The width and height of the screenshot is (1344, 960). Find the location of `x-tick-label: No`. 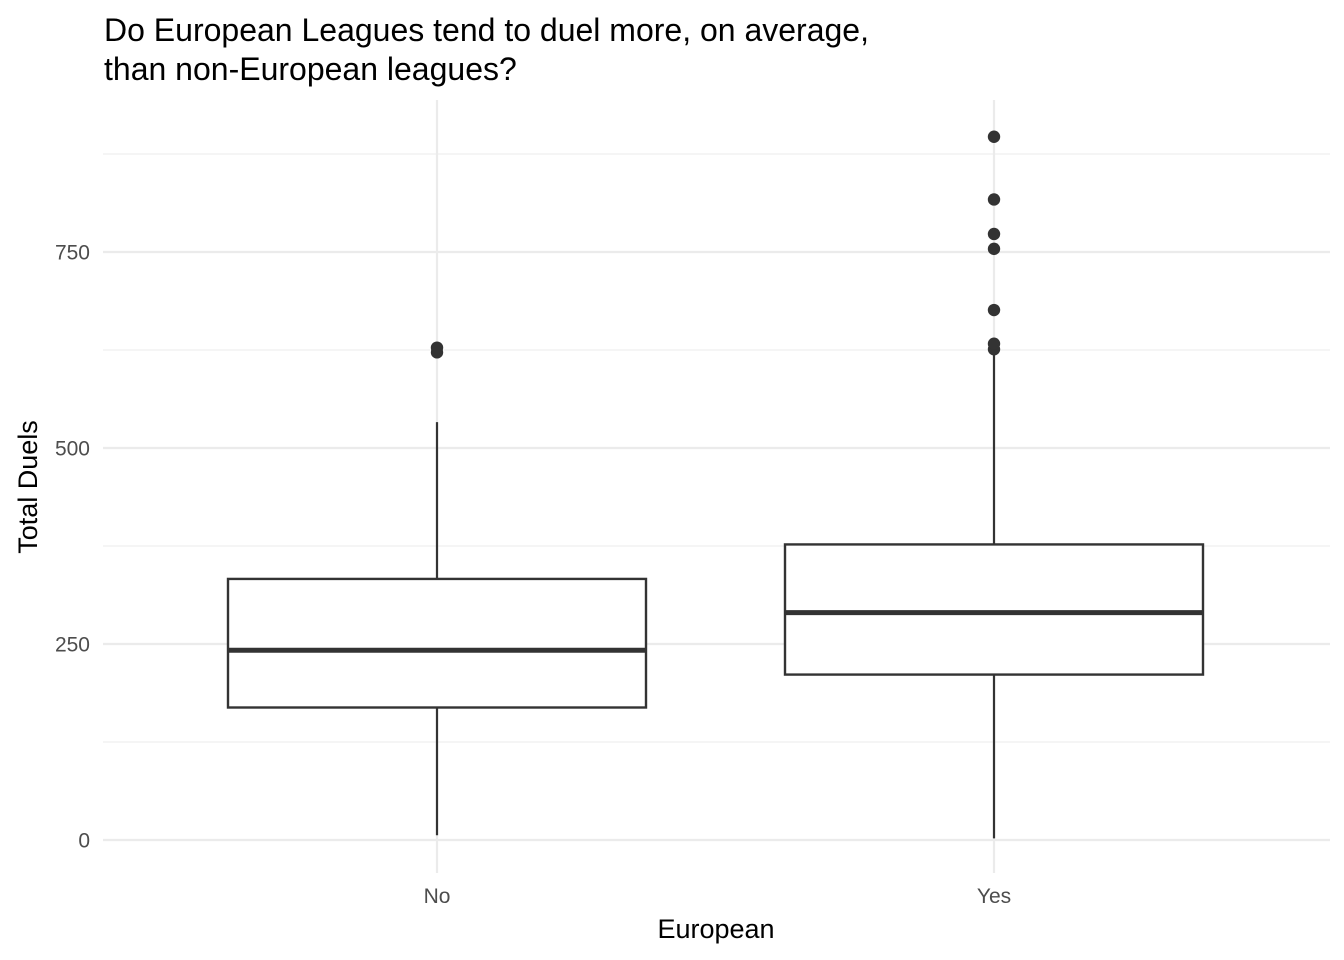

x-tick-label: No is located at coordinates (437, 896).